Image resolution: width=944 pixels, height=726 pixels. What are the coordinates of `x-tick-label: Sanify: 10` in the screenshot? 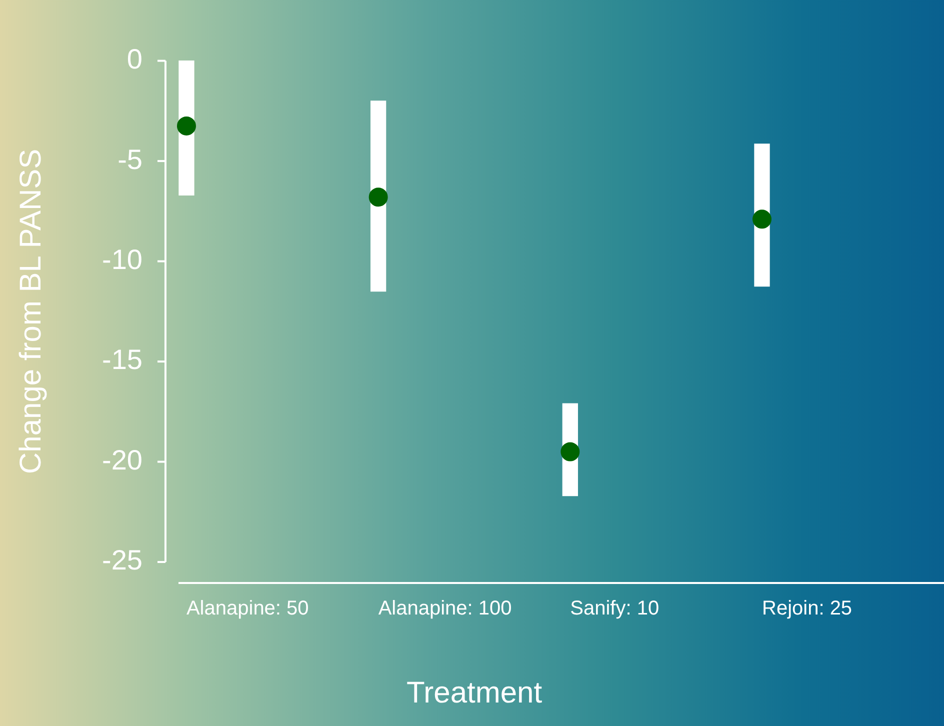 It's located at (615, 609).